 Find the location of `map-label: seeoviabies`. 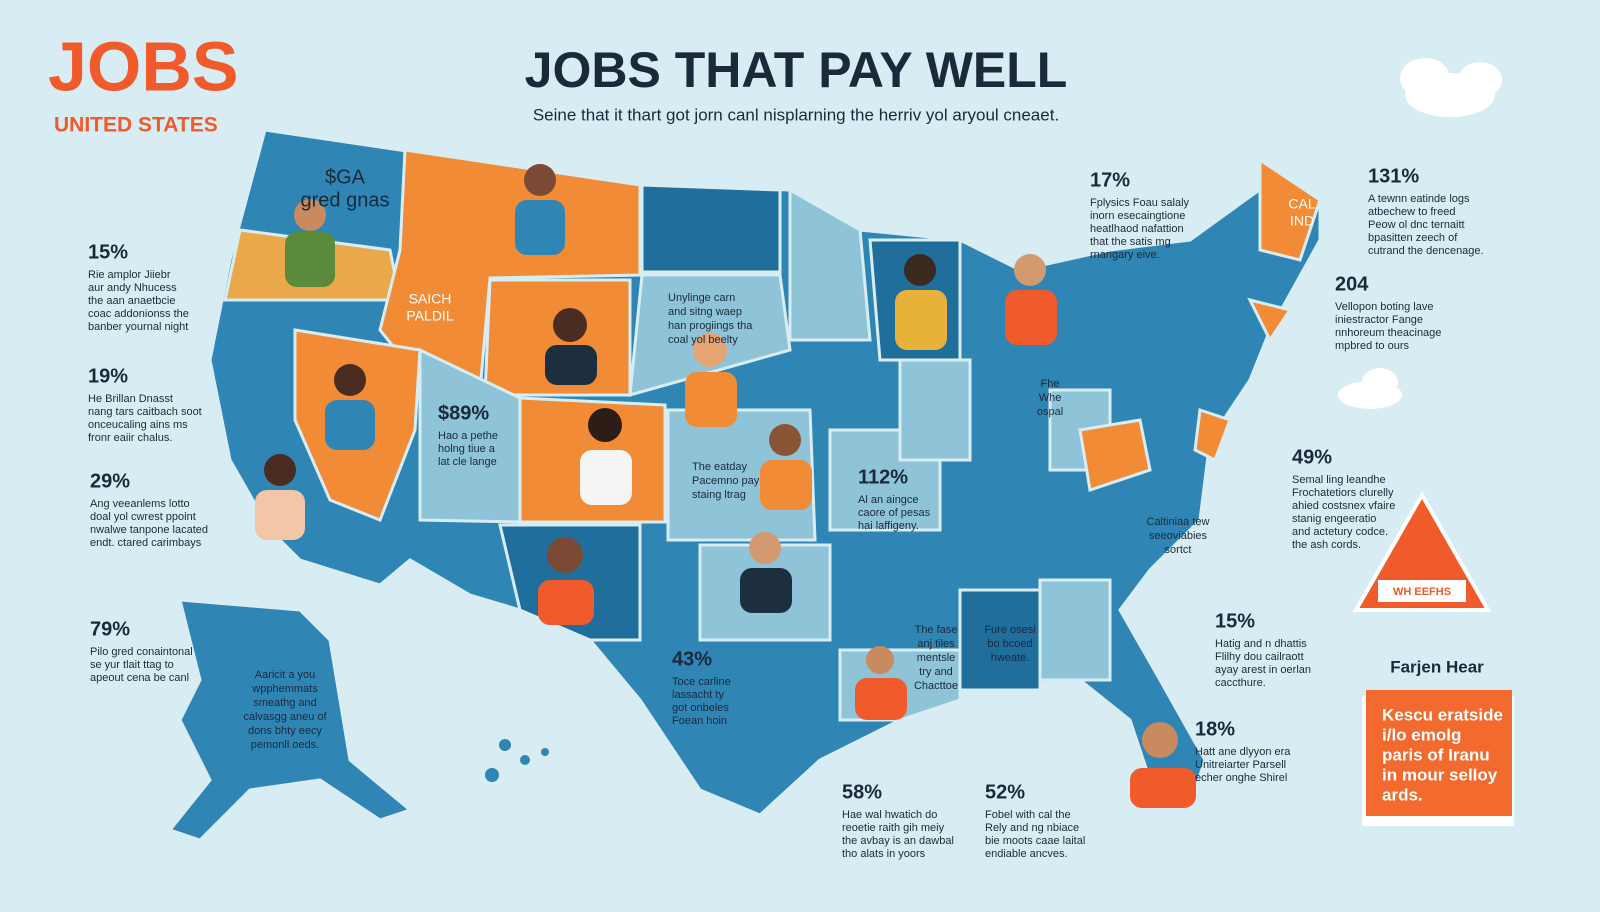

map-label: seeoviabies is located at coordinates (1178, 536).